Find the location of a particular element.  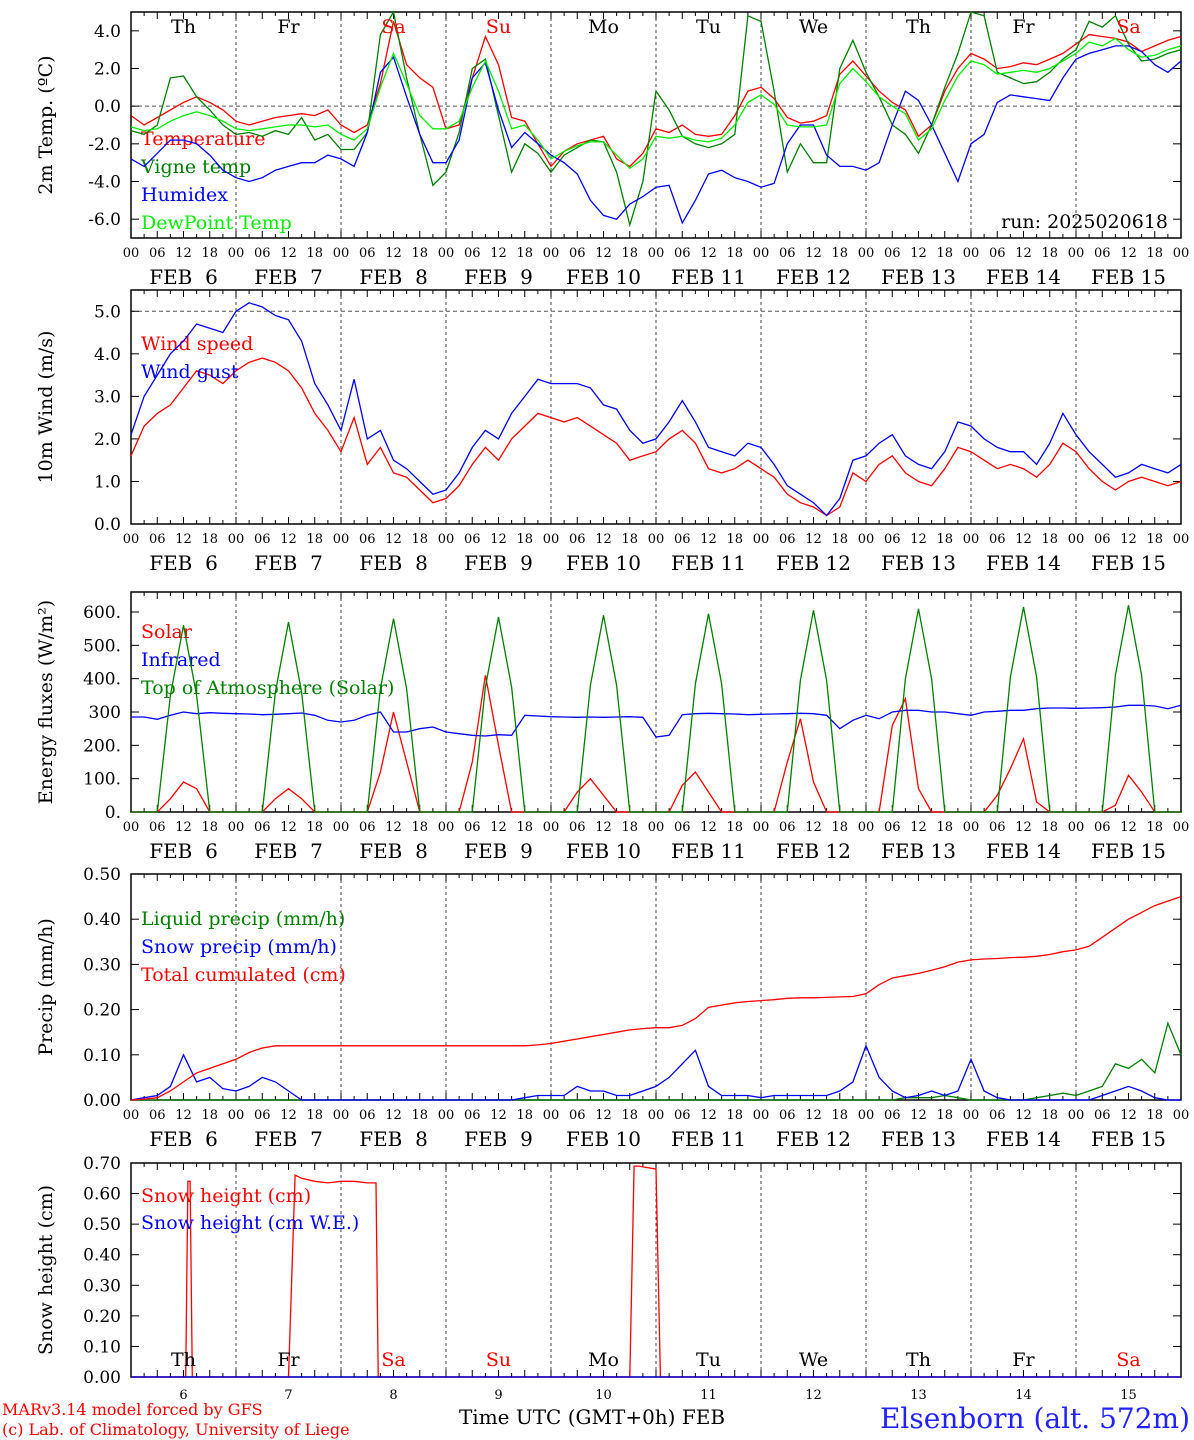

weekday-label: Th is located at coordinates (918, 1360).